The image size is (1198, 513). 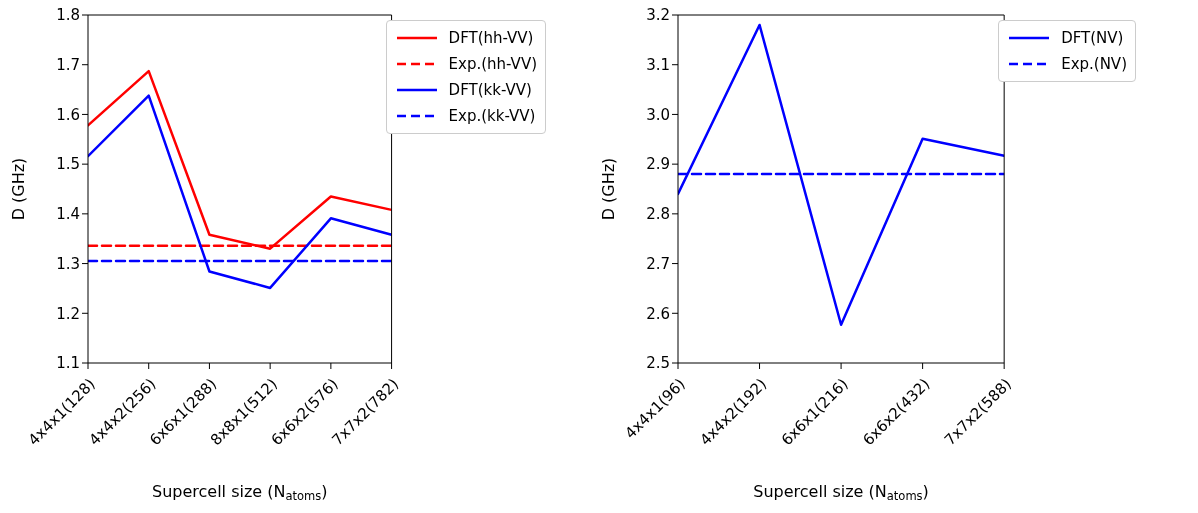 What do you see at coordinates (658, 15) in the screenshot?
I see `y-tick-label: 3.2` at bounding box center [658, 15].